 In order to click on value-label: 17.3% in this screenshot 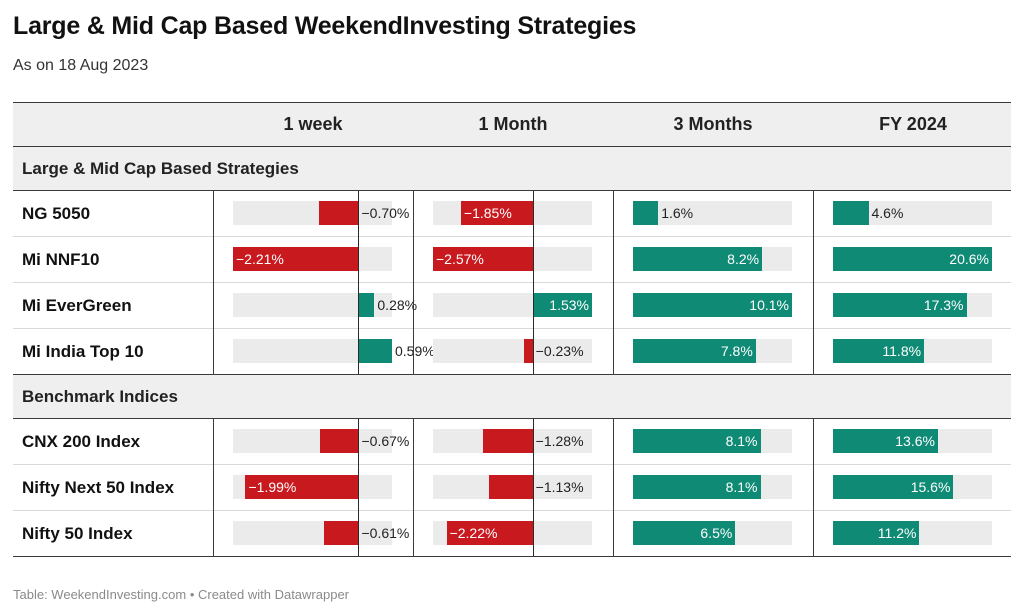, I will do `click(943, 305)`.